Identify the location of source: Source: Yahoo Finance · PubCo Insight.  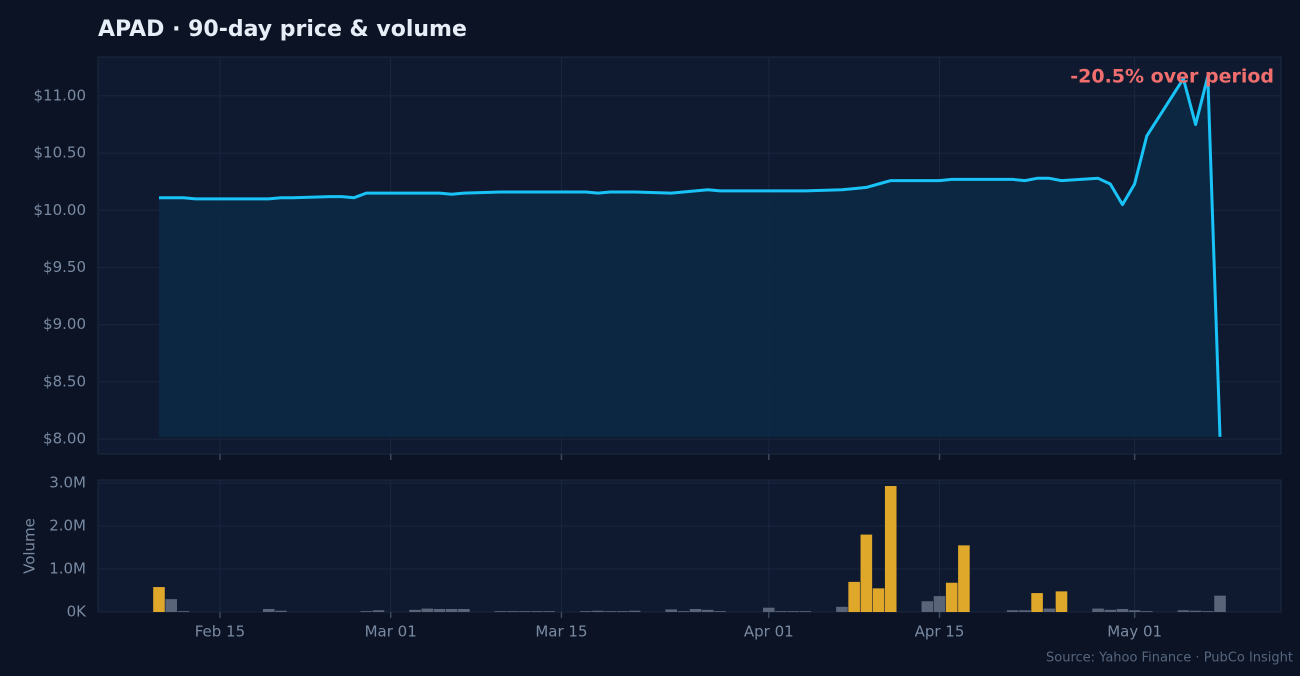
(1169, 658).